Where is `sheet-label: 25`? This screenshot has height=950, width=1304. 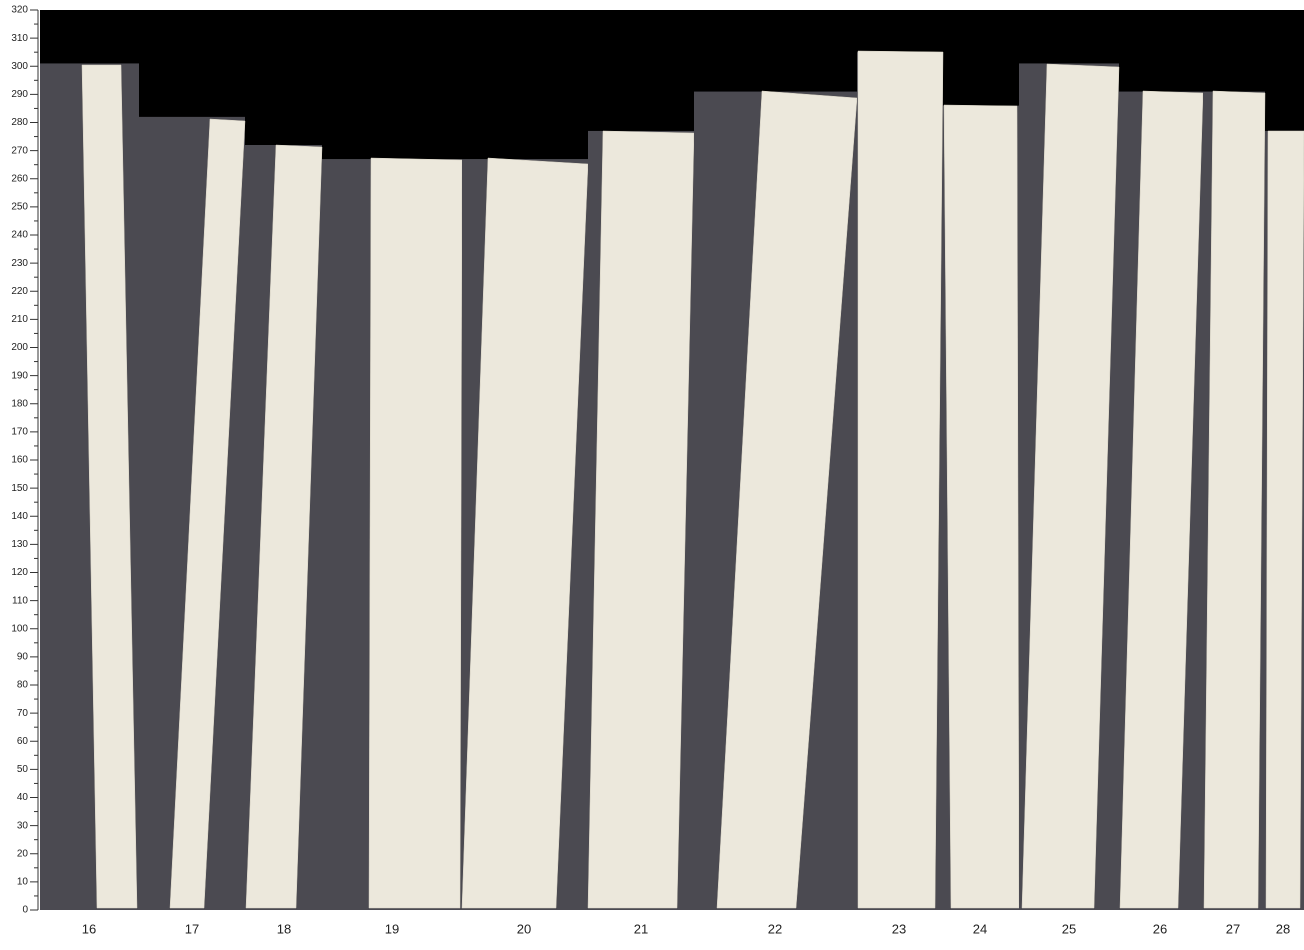
sheet-label: 25 is located at coordinates (1069, 928).